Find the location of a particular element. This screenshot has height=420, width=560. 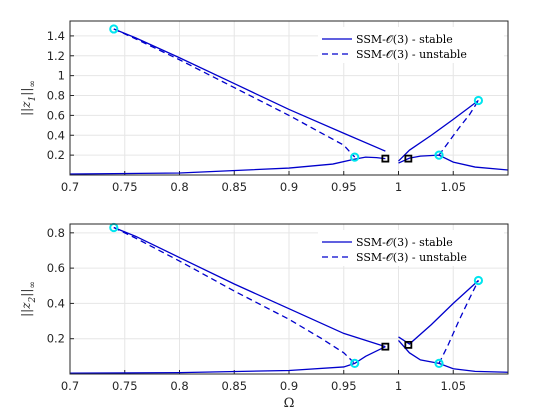

y-axis-label: ||z2||∞ is located at coordinates (28, 299).